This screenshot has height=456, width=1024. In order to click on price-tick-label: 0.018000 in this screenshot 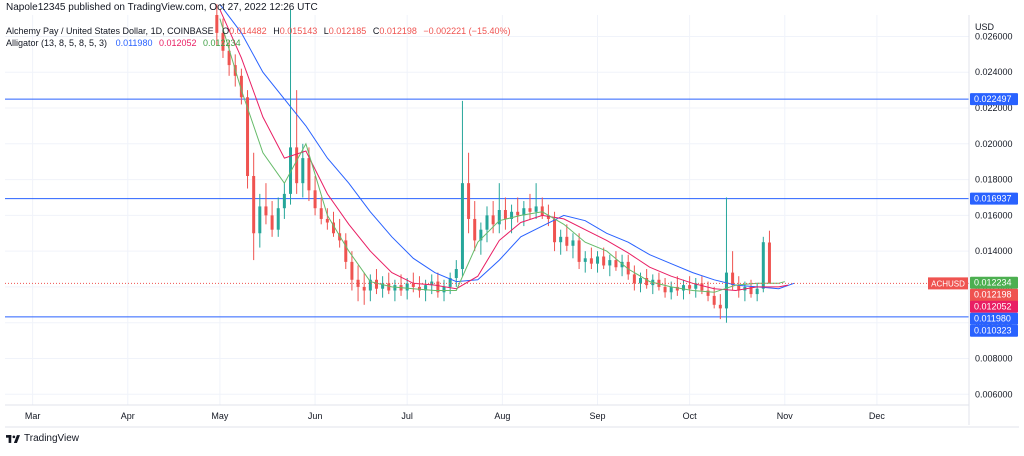, I will do `click(994, 180)`.